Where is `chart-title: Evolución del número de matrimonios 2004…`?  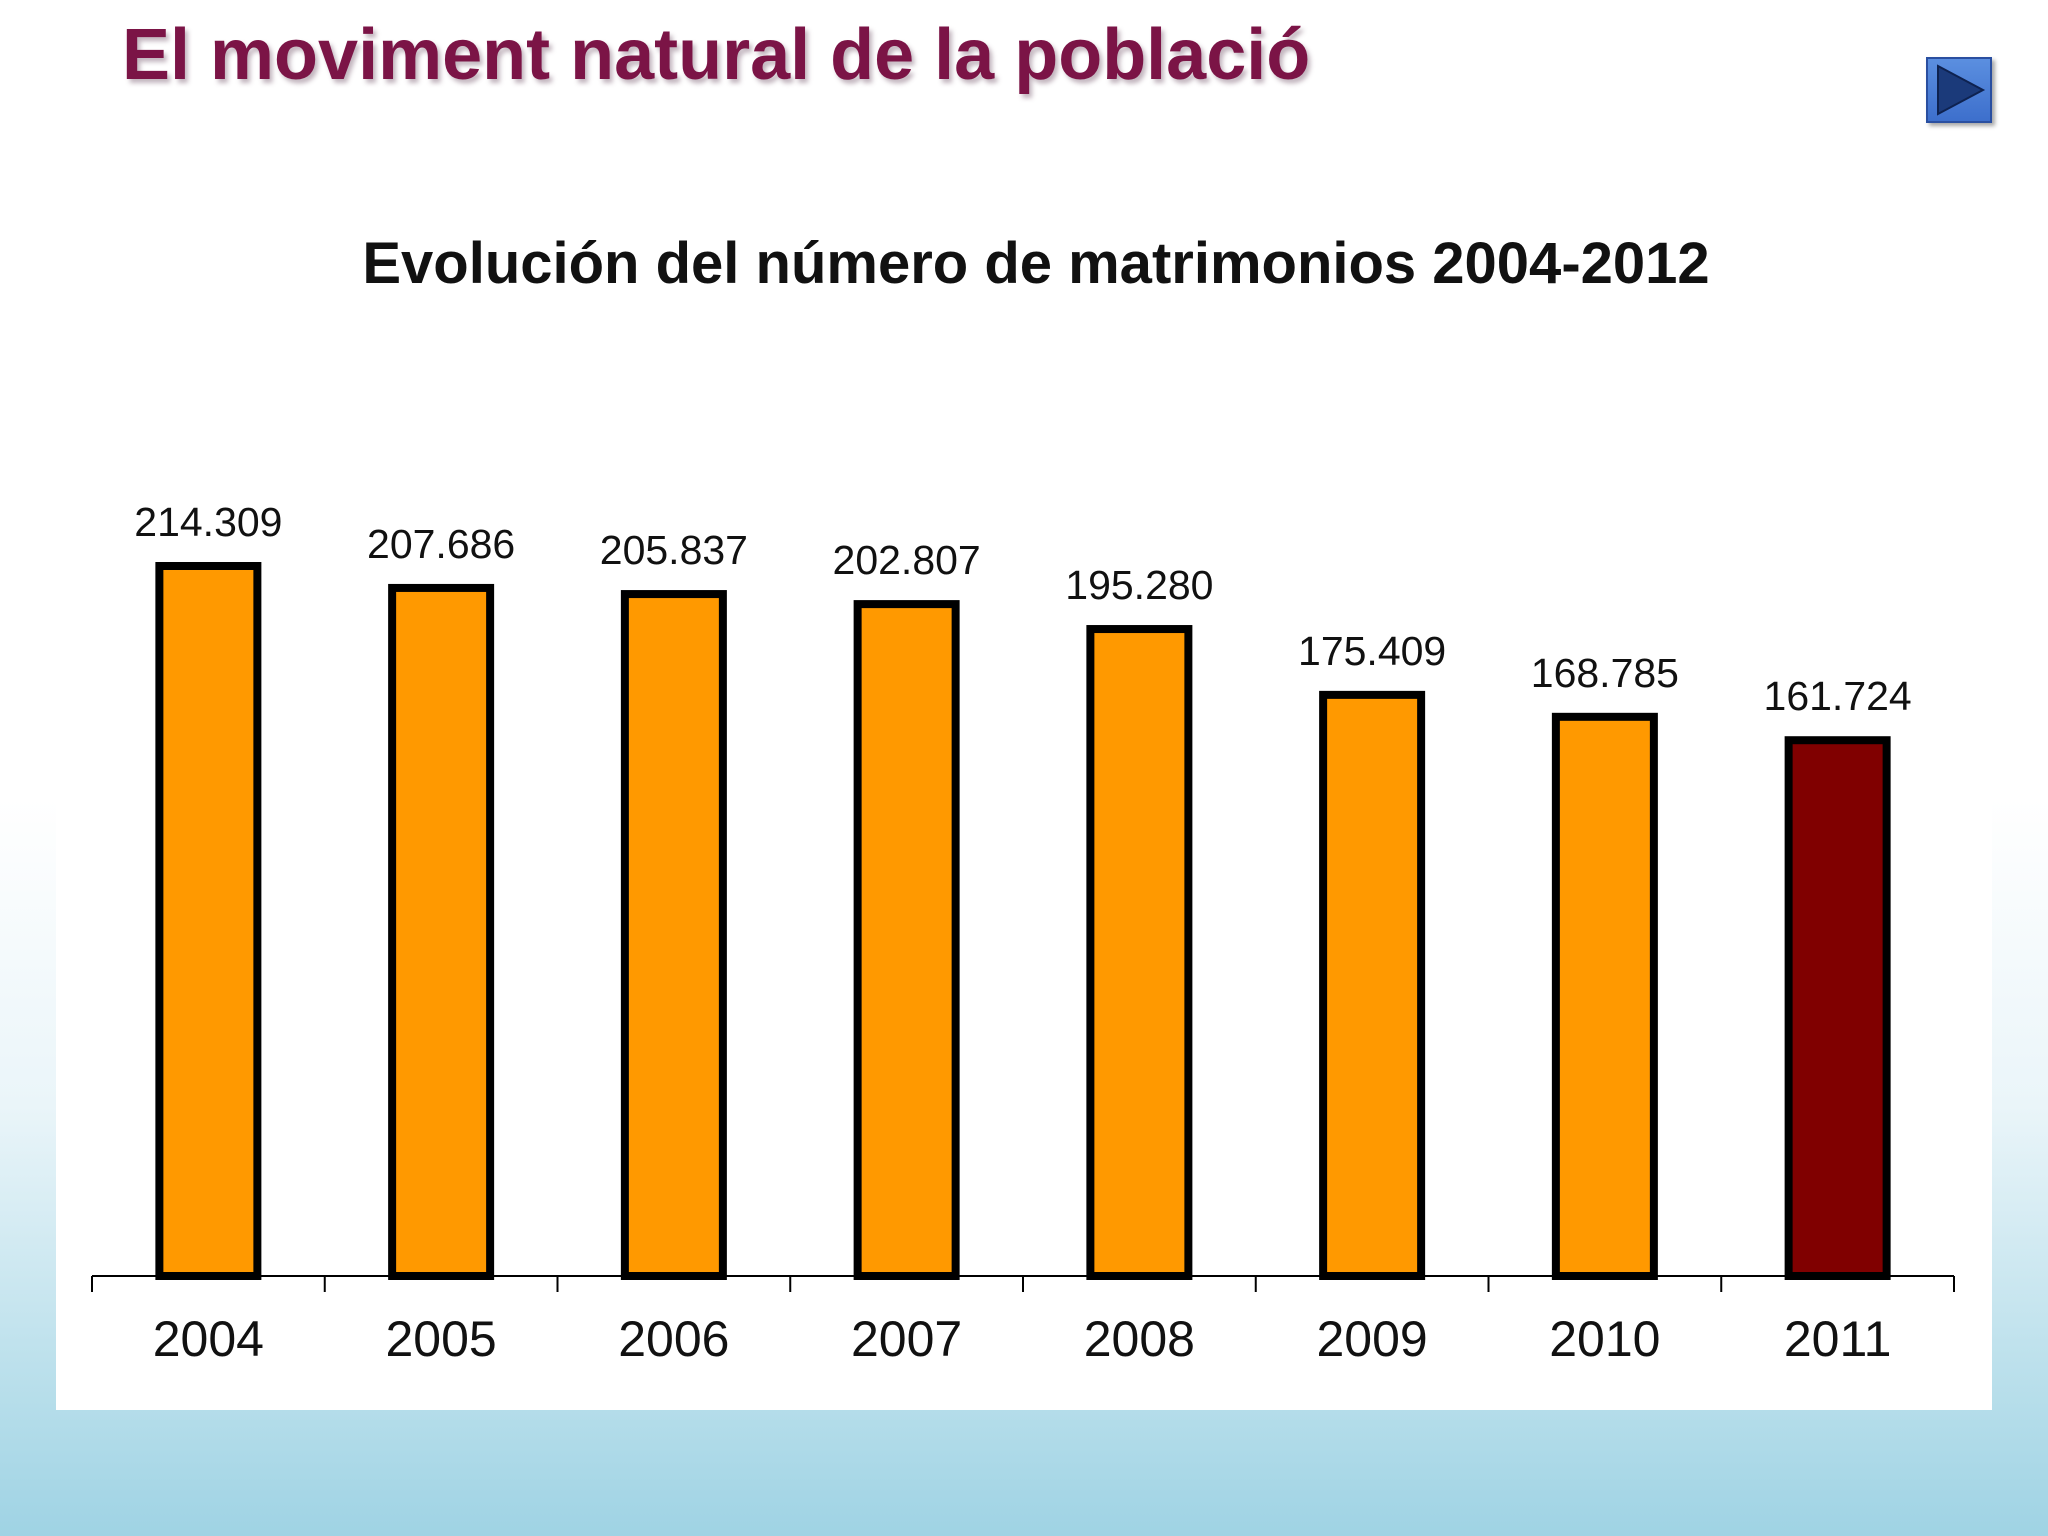
chart-title: Evolución del número de matrimonios 2004… is located at coordinates (1035, 263).